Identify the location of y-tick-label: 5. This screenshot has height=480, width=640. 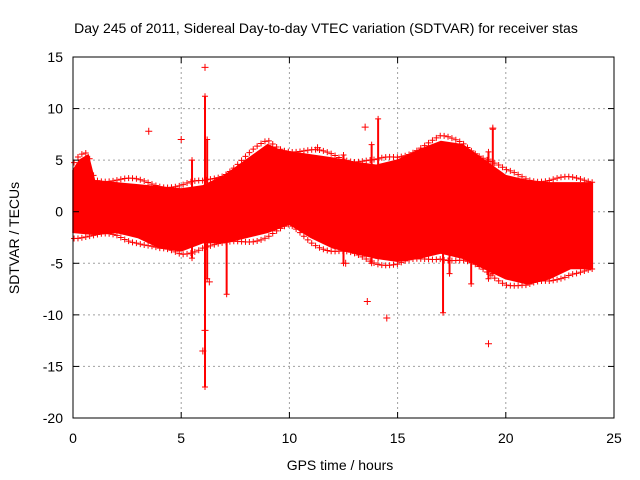
(59, 160).